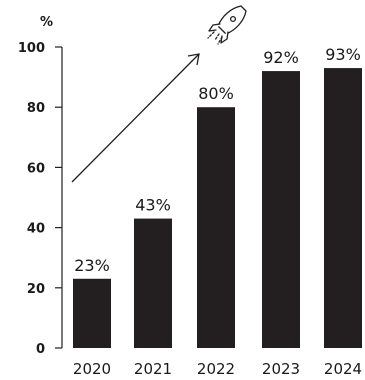 The height and width of the screenshot is (380, 365). Describe the element at coordinates (281, 209) in the screenshot. I see `bar-2023` at that location.